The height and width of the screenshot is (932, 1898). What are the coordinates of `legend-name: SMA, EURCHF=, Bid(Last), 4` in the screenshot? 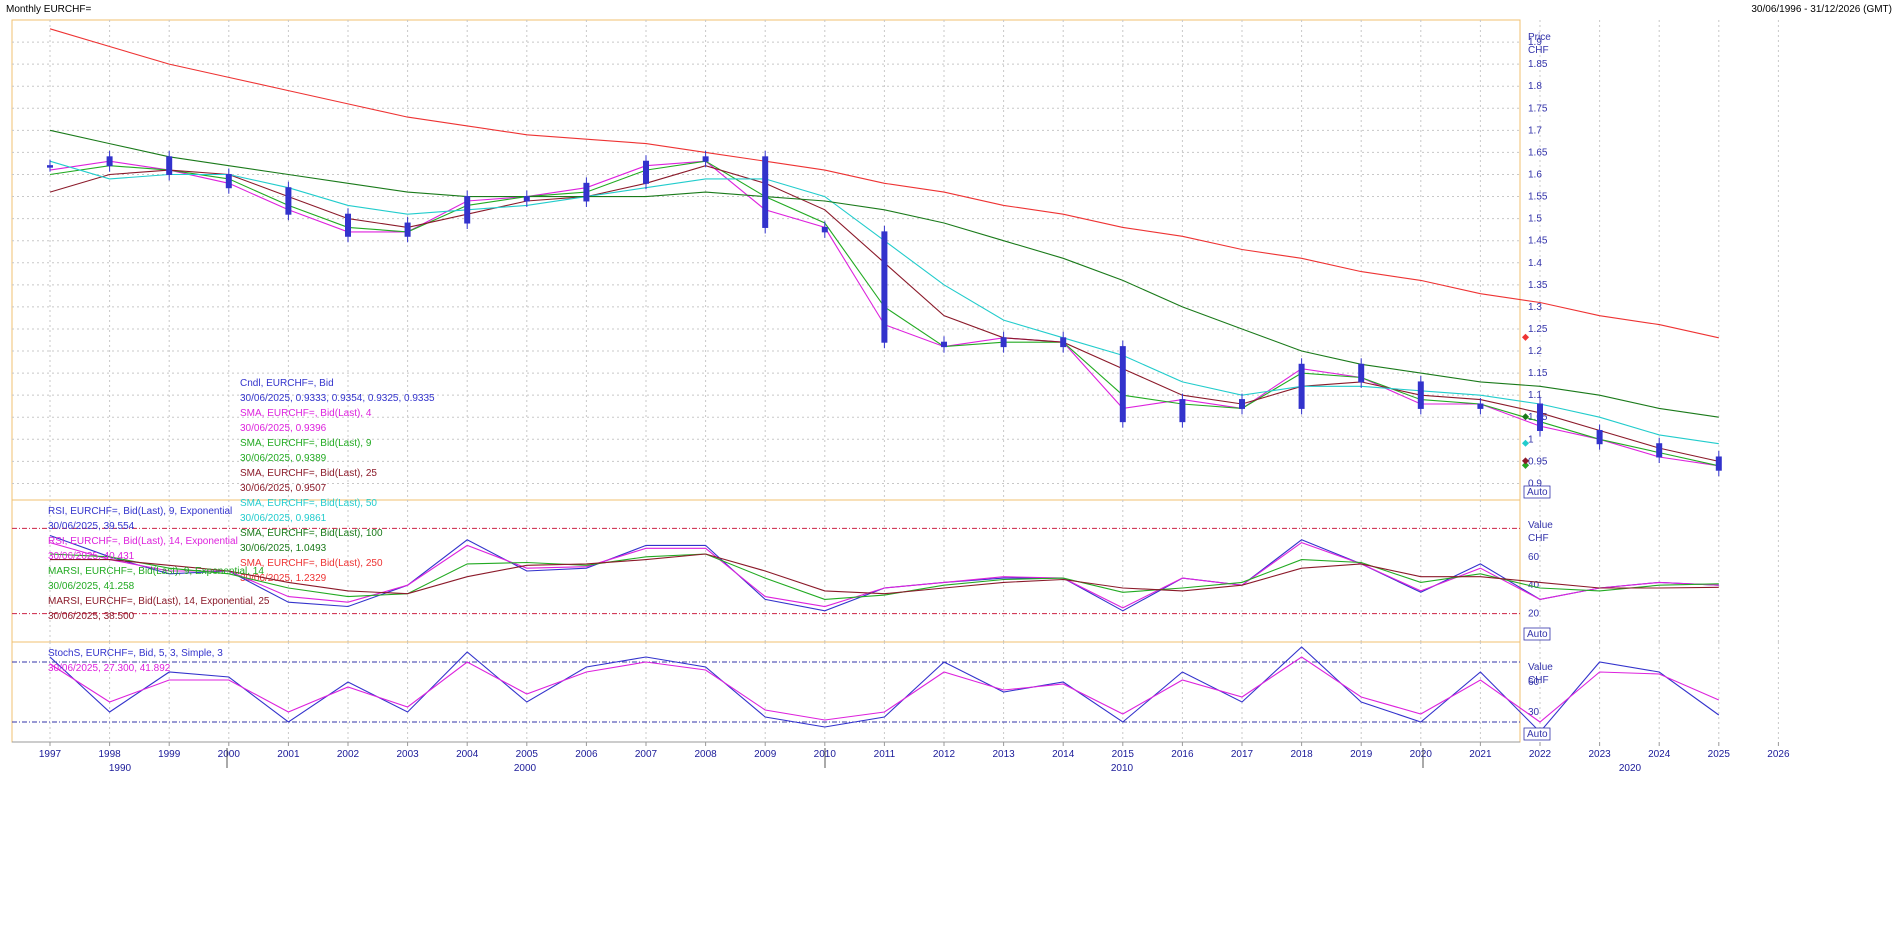 It's located at (306, 413).